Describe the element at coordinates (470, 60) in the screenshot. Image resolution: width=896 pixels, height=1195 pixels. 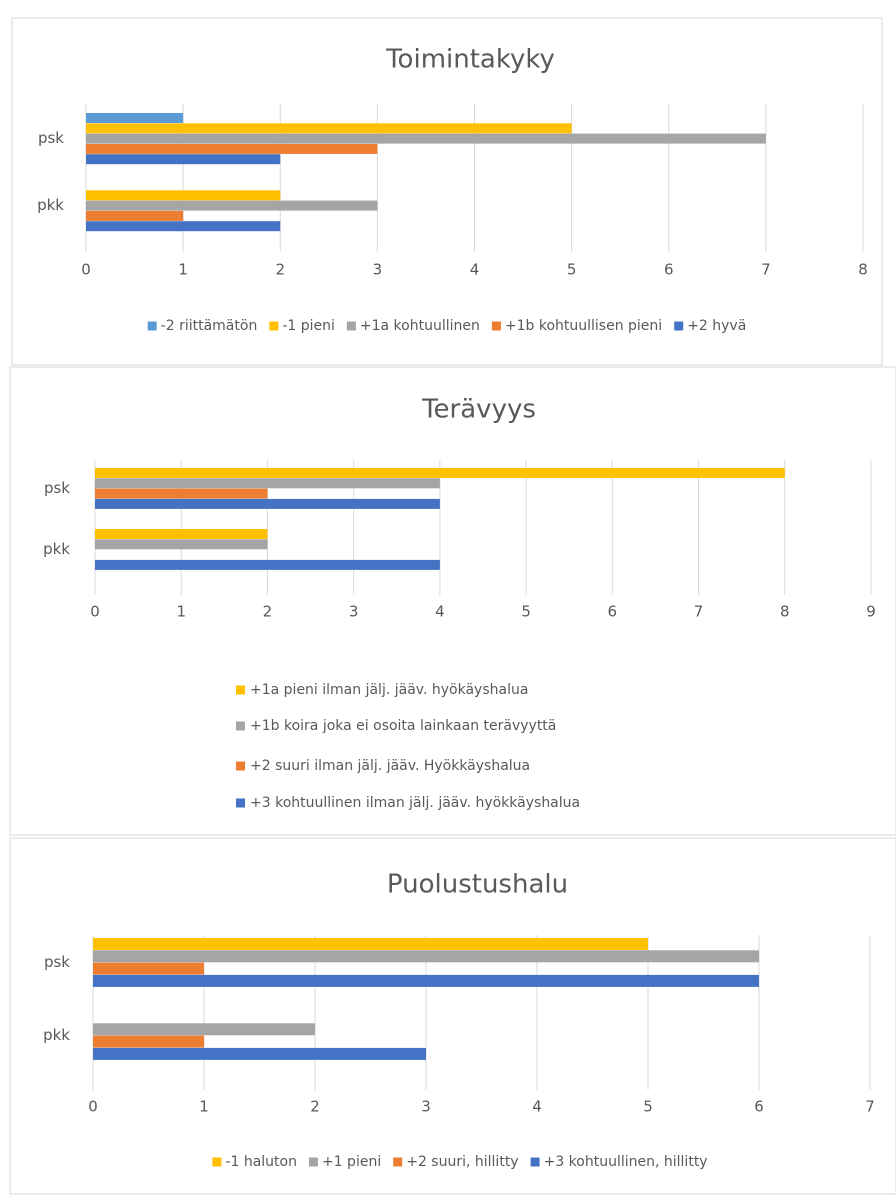
I see `chart-title: Toimintakyky` at that location.